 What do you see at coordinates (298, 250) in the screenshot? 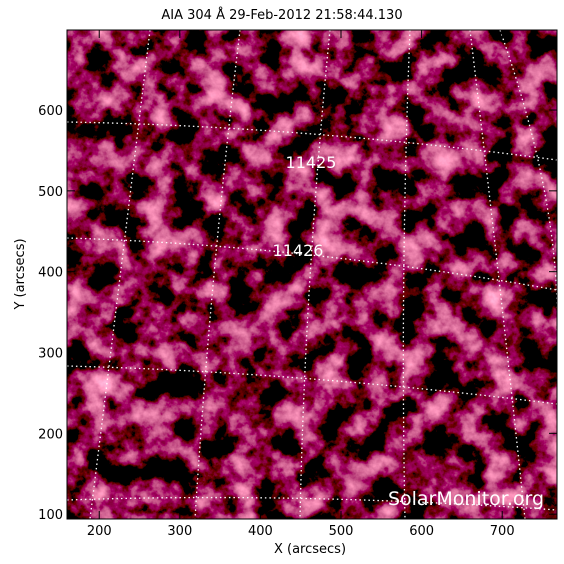
I see `annotation: 11426` at bounding box center [298, 250].